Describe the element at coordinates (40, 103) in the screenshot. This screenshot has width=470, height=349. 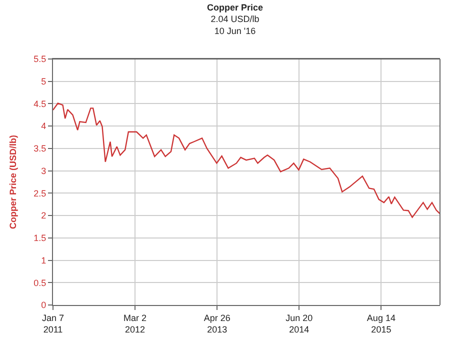
I see `y-tick-label: 4.5` at that location.